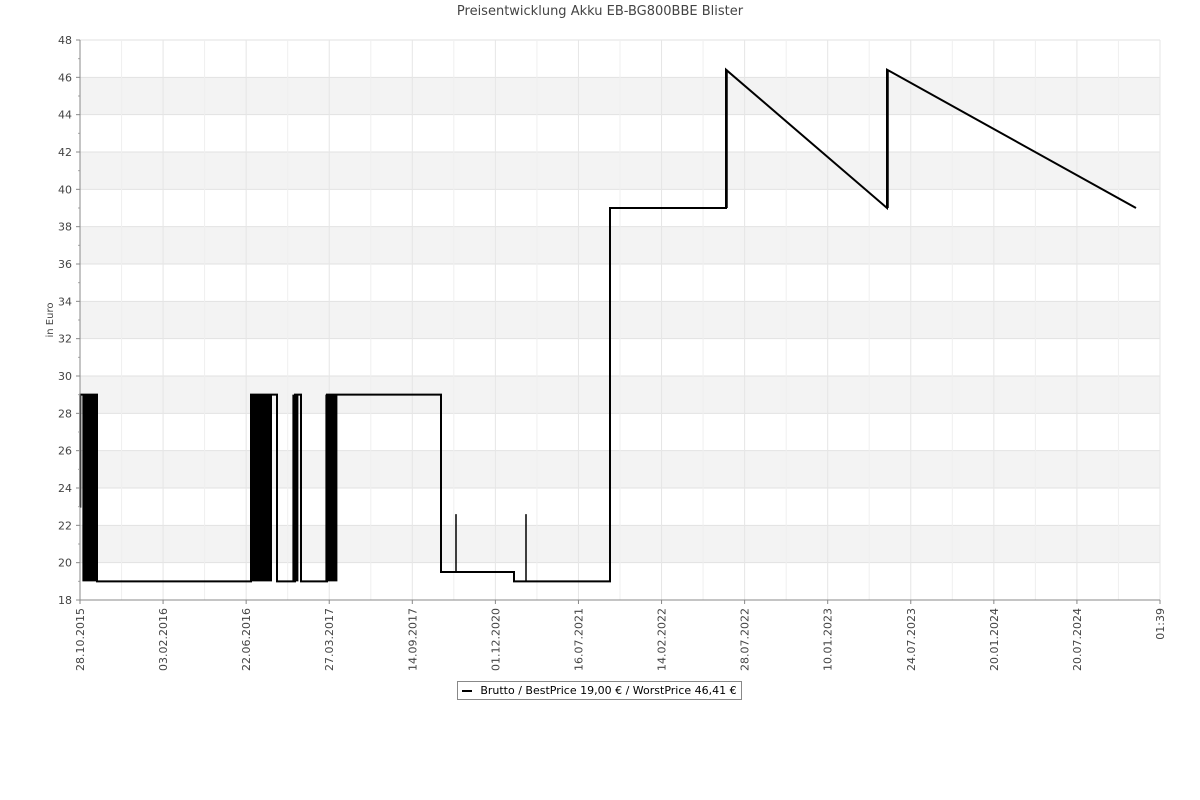 The width and height of the screenshot is (1200, 800). I want to click on x-tick-label: 20.07.2024, so click(1077, 639).